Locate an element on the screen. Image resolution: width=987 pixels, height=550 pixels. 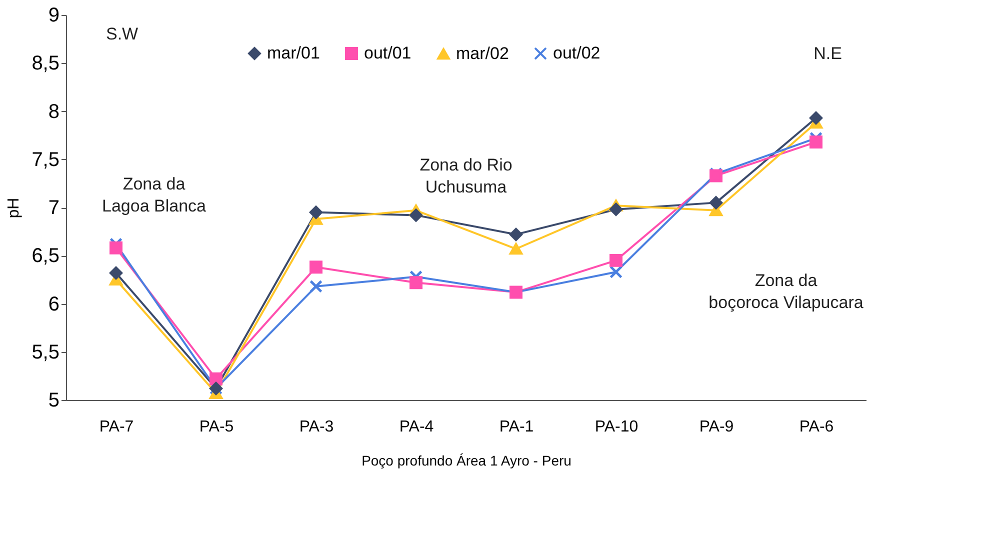
x-axis-title: Poço profundo Área 1 Ayro - Peru is located at coordinates (467, 460).